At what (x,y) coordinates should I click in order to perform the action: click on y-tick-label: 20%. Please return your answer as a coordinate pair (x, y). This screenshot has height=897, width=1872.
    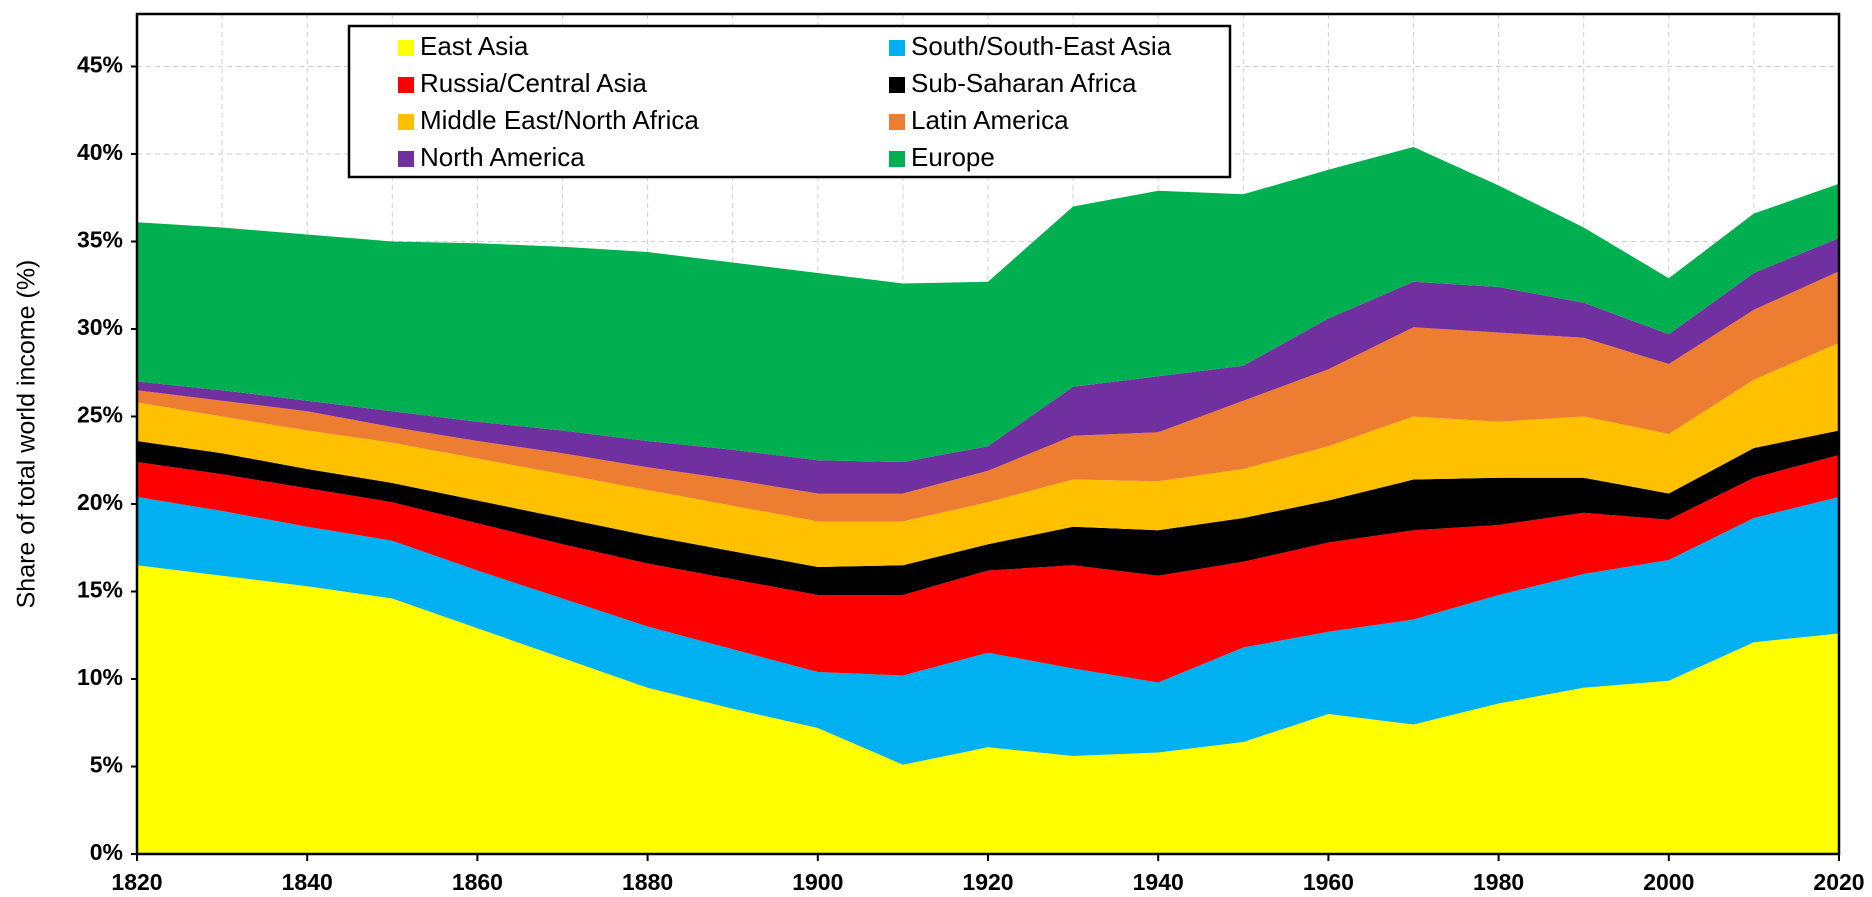
    Looking at the image, I should click on (100, 502).